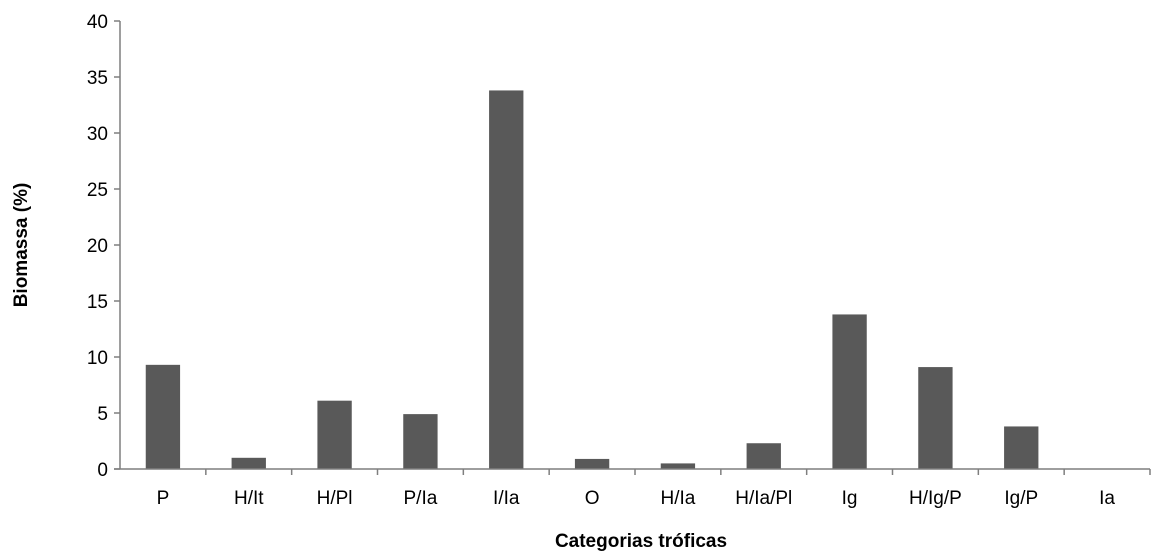 This screenshot has height=555, width=1160. I want to click on x-tick-label: Ig/P, so click(1021, 498).